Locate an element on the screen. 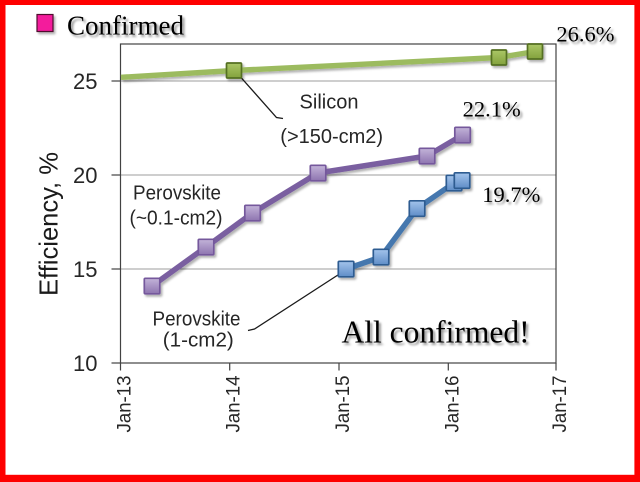 This screenshot has width=640, height=482. svg-text: Jan-17 is located at coordinates (560, 404).